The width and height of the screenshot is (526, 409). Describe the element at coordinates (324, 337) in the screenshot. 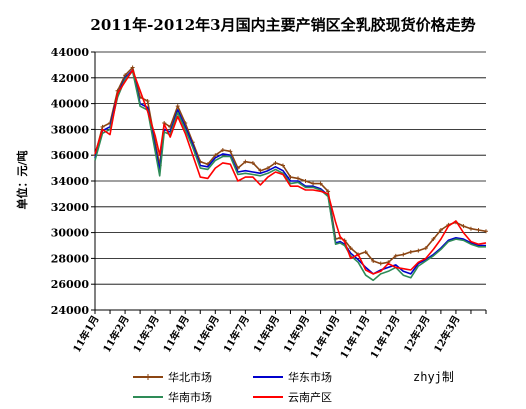

I see `x-tick-label: 11年10月` at that location.